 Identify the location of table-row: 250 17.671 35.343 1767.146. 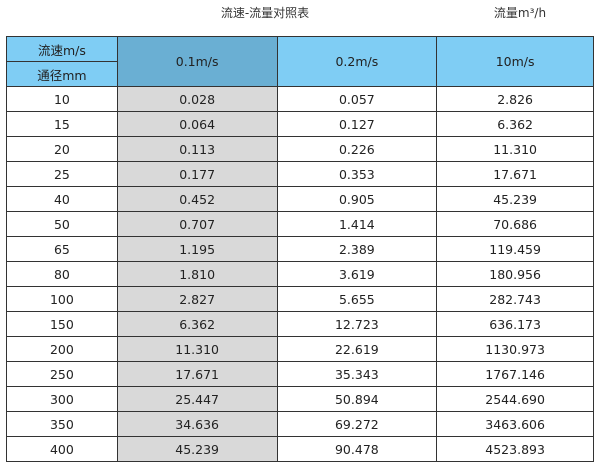
(300, 374).